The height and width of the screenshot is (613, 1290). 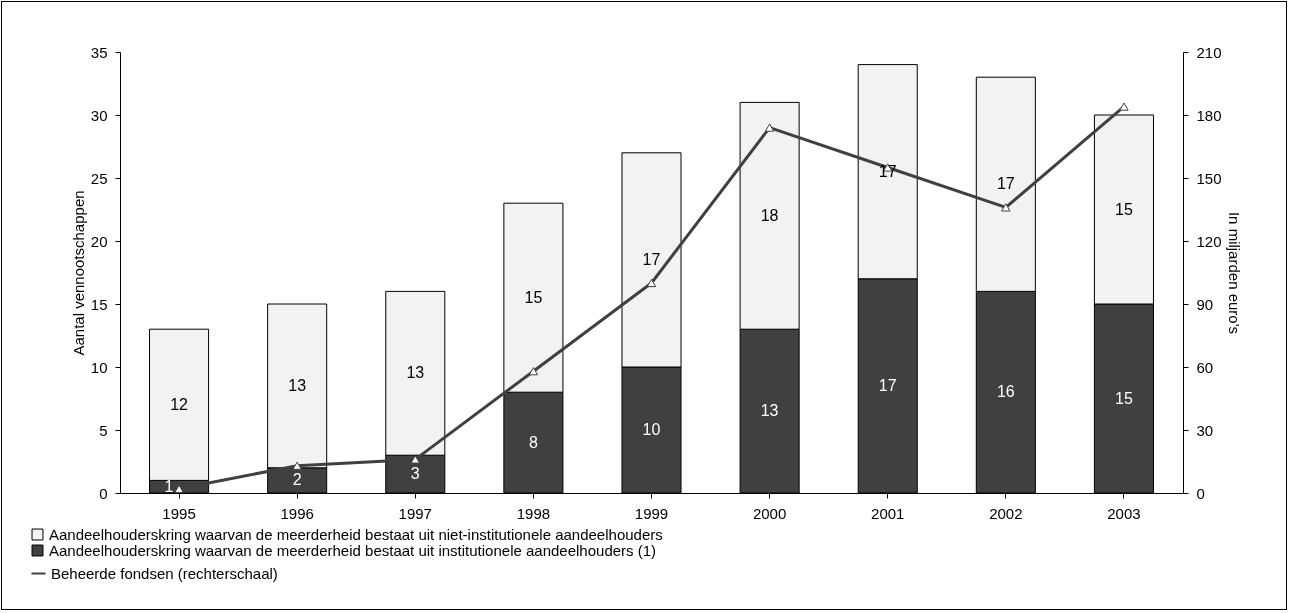 What do you see at coordinates (1209, 178) in the screenshot?
I see `y2-tick-label: 150` at bounding box center [1209, 178].